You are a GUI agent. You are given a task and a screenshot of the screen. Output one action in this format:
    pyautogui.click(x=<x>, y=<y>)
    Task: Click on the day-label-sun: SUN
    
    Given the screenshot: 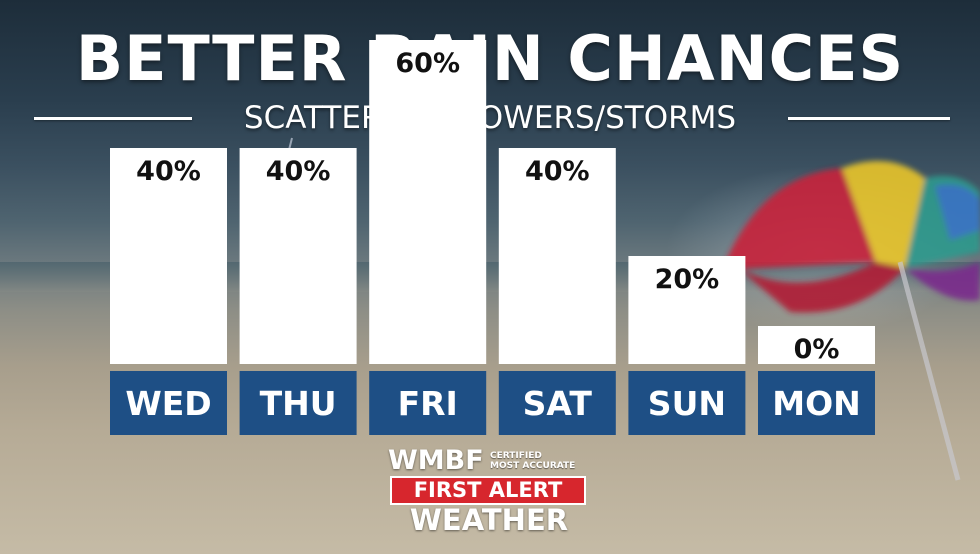 What is the action you would take?
    pyautogui.click(x=687, y=403)
    